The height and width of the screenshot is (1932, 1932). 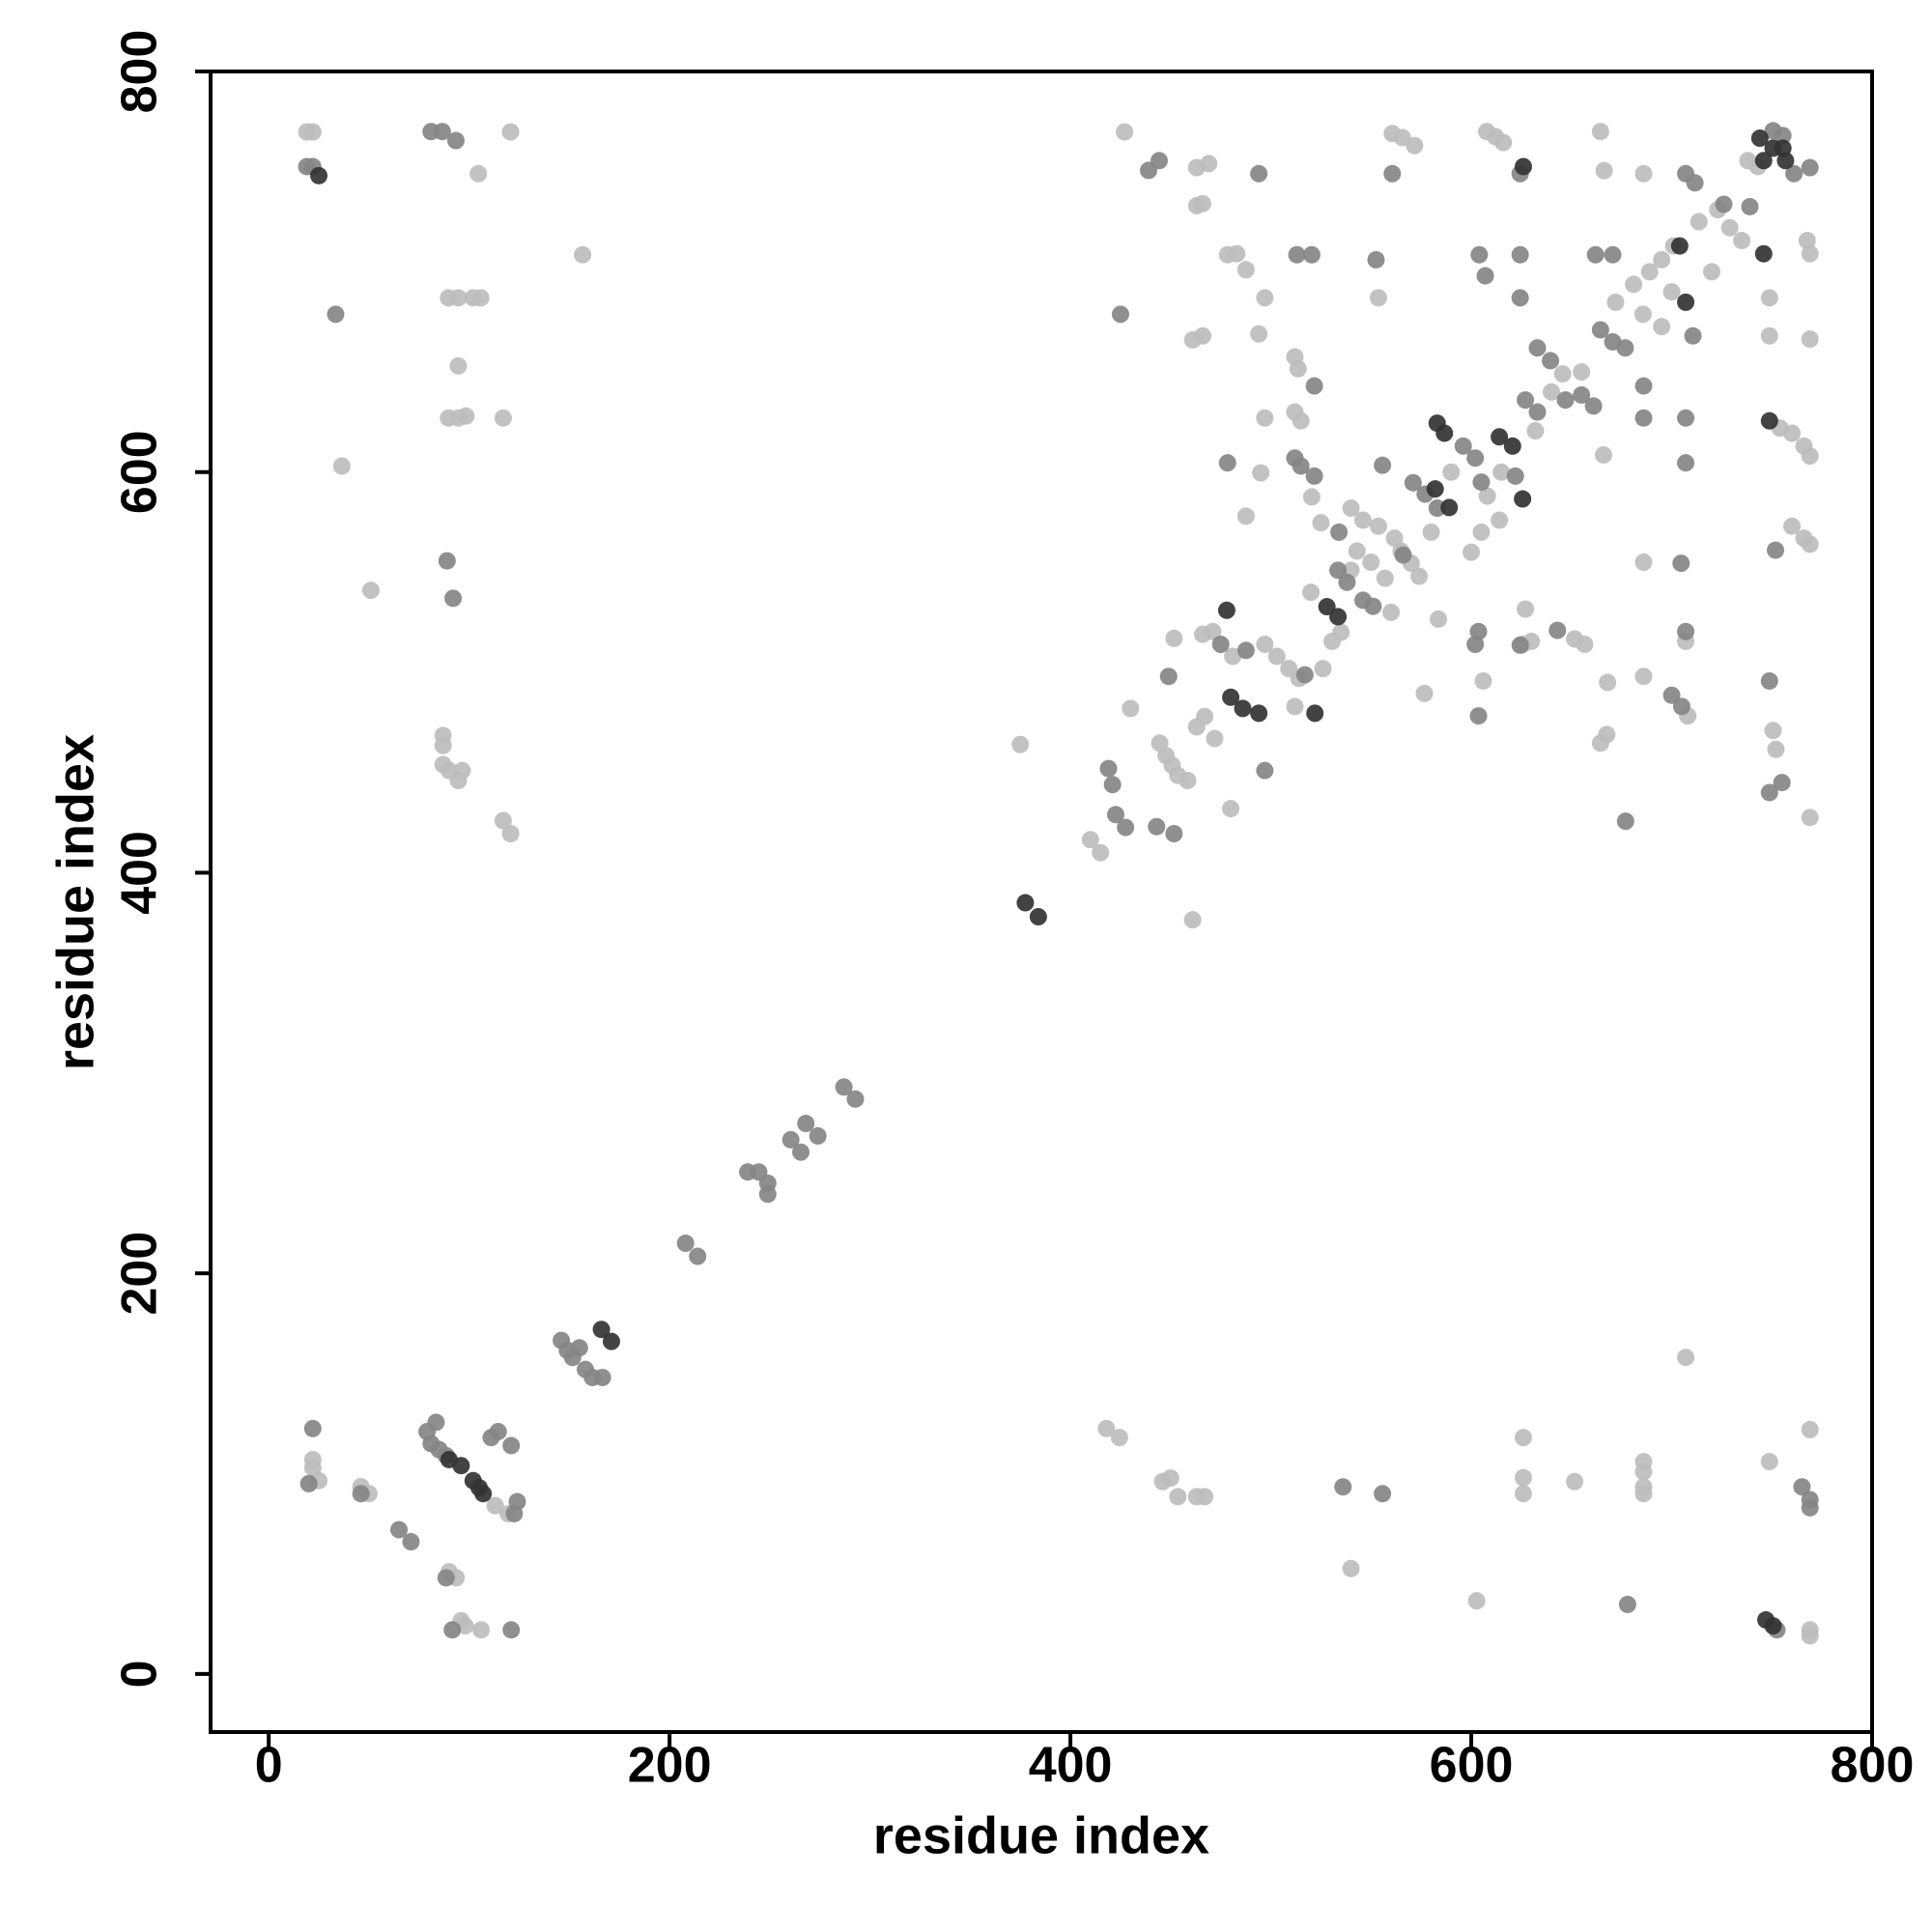 What do you see at coordinates (140, 873) in the screenshot?
I see `y-tick-label: 400` at bounding box center [140, 873].